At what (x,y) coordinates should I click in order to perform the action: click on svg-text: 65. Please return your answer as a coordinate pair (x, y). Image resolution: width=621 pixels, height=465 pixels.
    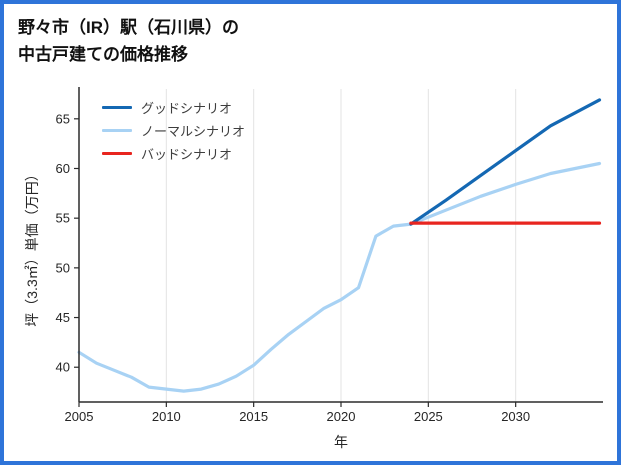
    Looking at the image, I should click on (63, 118).